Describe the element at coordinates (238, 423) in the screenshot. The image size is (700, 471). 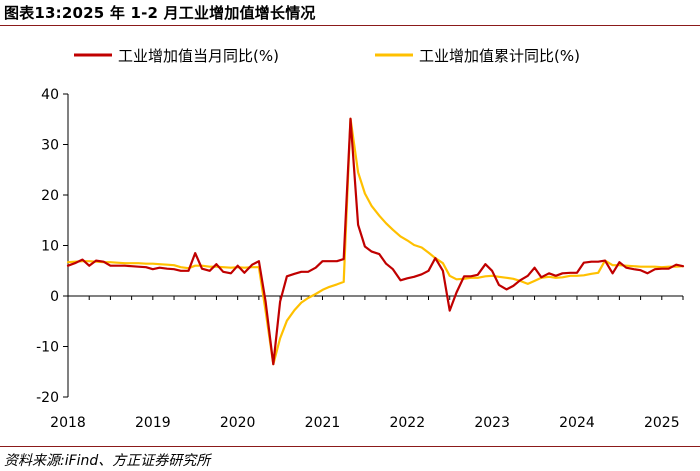
I see `x-tick-label: 2020` at that location.